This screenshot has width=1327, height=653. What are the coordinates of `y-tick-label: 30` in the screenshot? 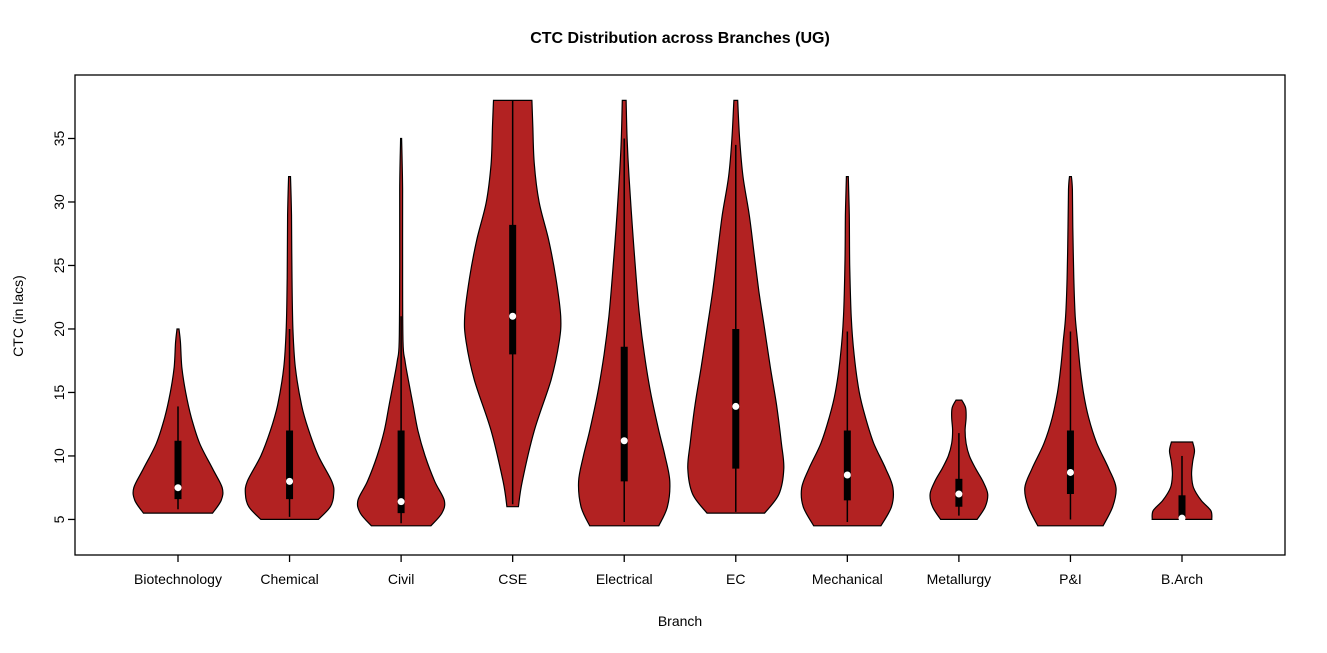 It's located at (59, 202).